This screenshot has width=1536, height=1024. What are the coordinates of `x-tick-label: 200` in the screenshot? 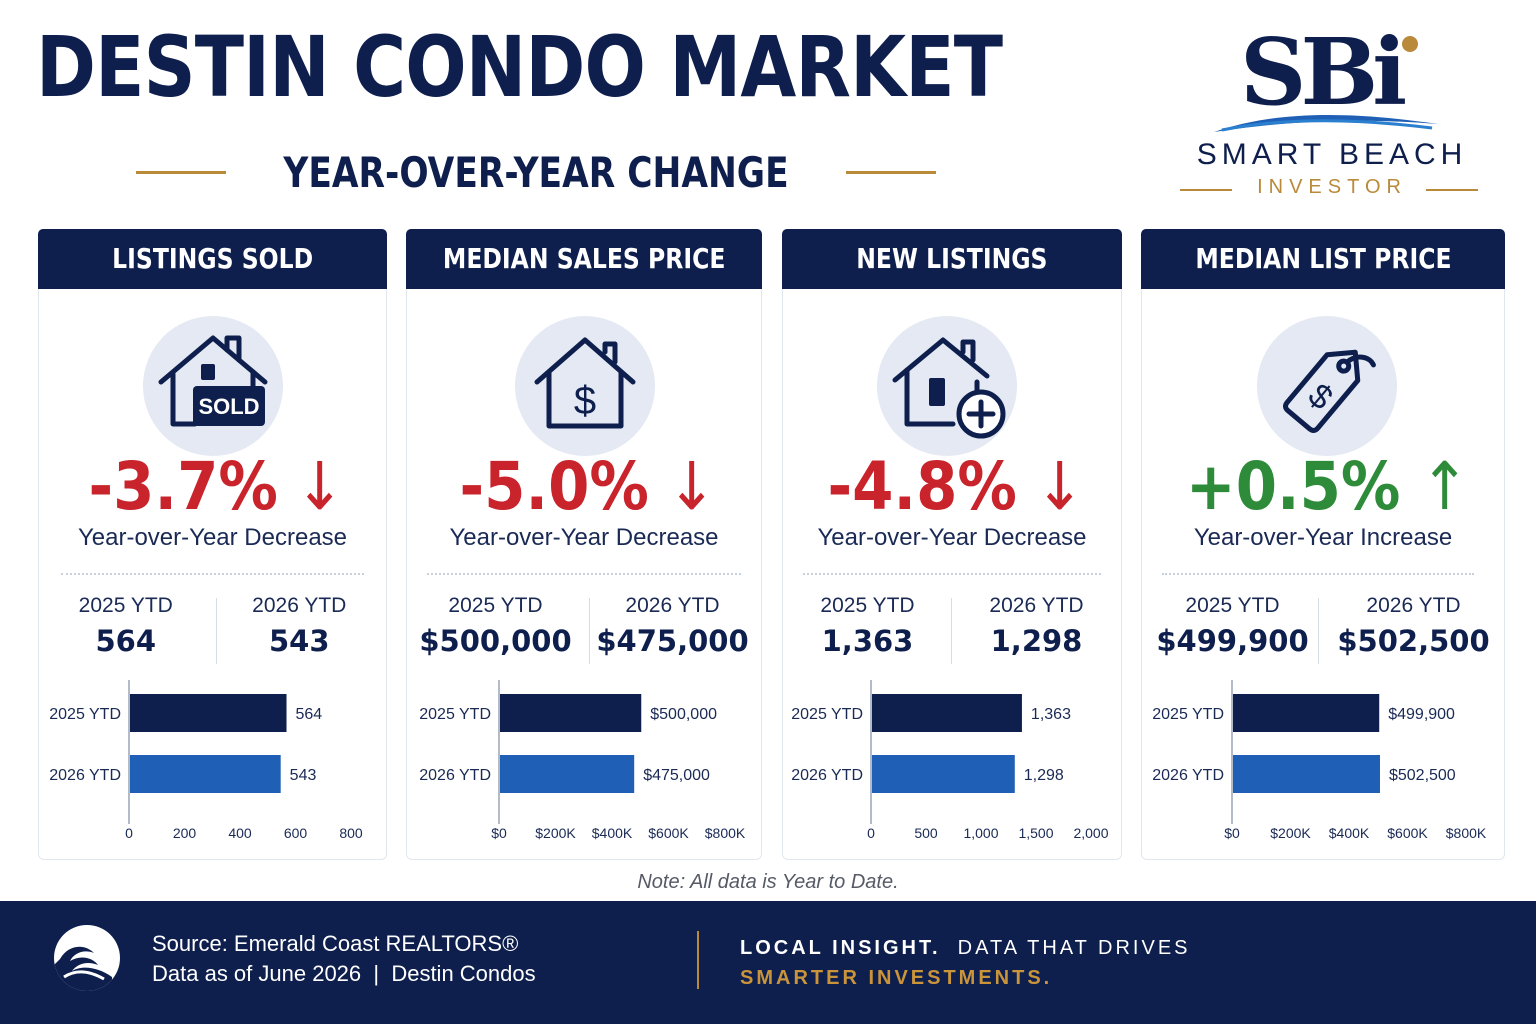 It's located at (185, 833).